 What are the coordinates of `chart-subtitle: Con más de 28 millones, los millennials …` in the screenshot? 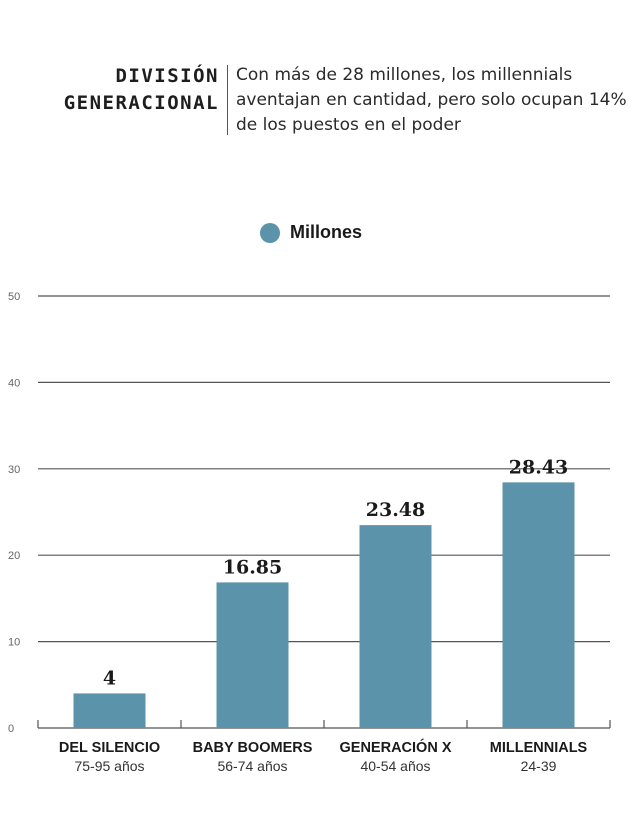 It's located at (431, 100).